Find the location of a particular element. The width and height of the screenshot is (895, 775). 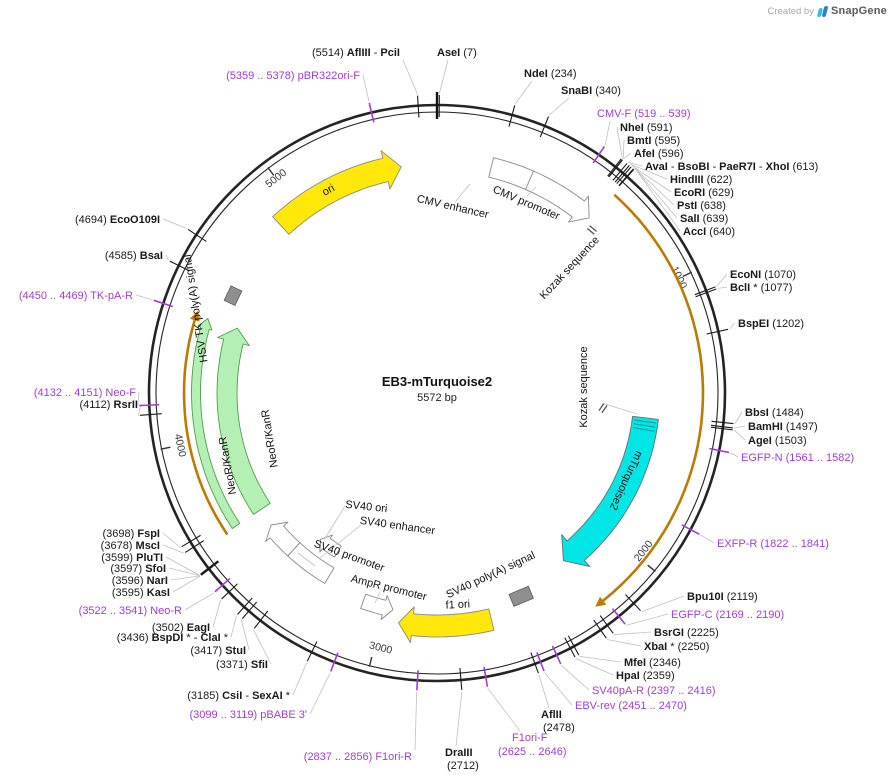

site-label-part: BbsI is located at coordinates (757, 413).